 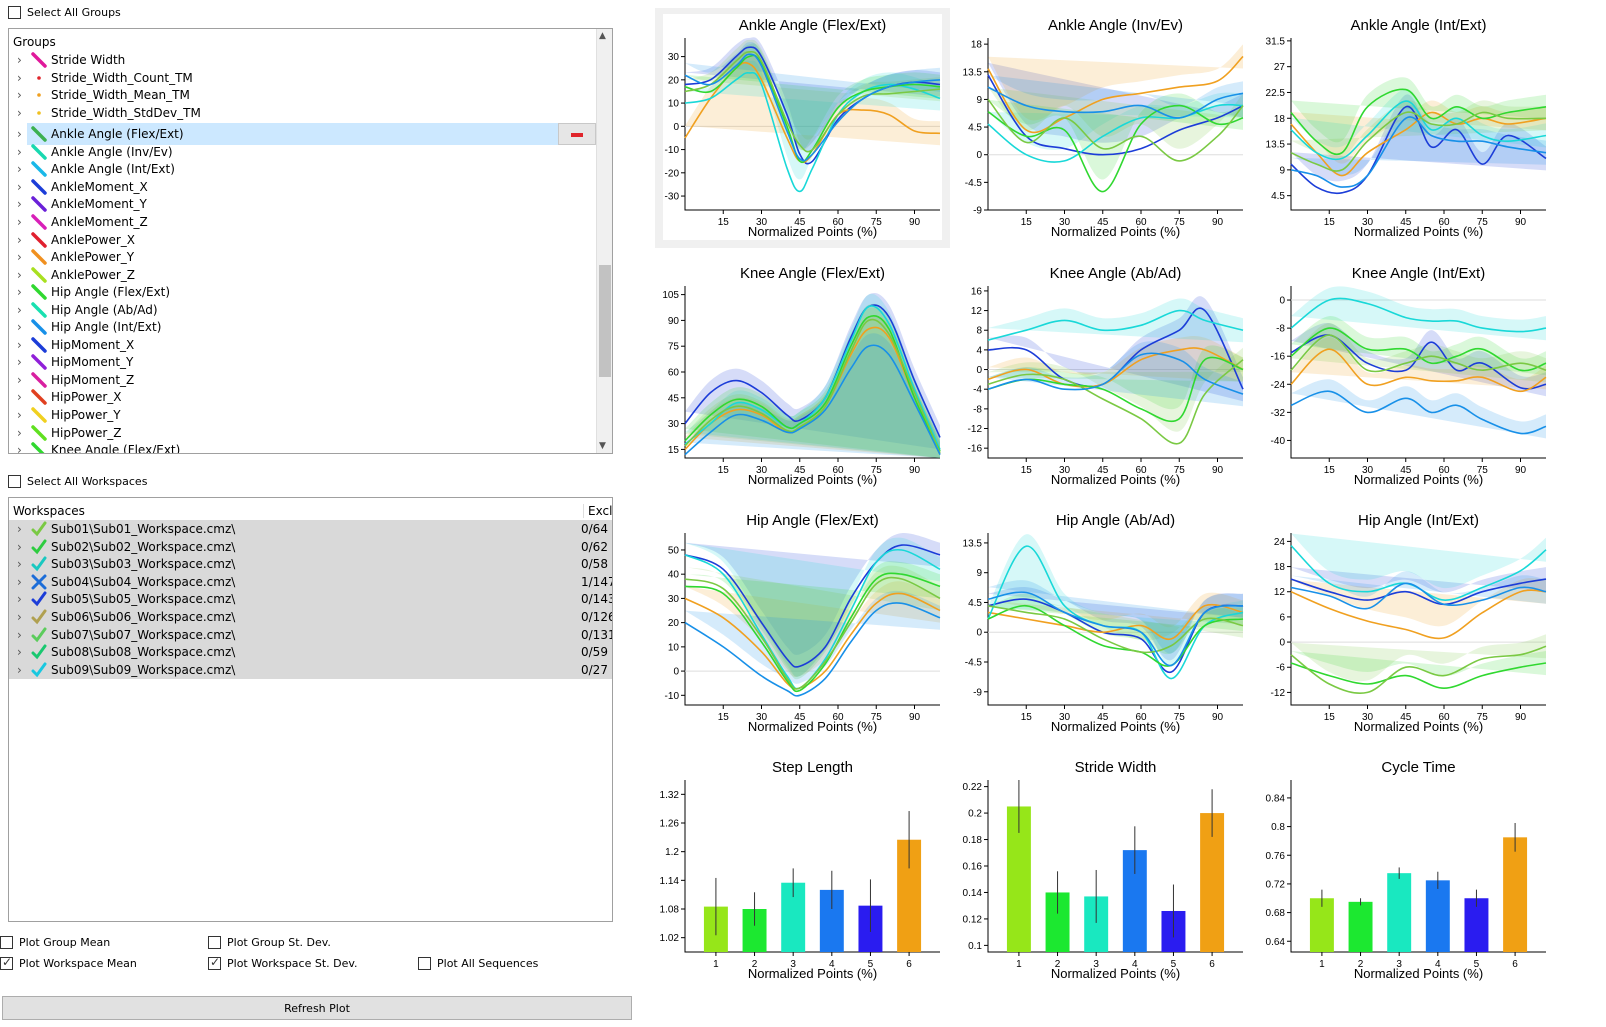 I want to click on scroll-up-icon: ▲, so click(x=602, y=36).